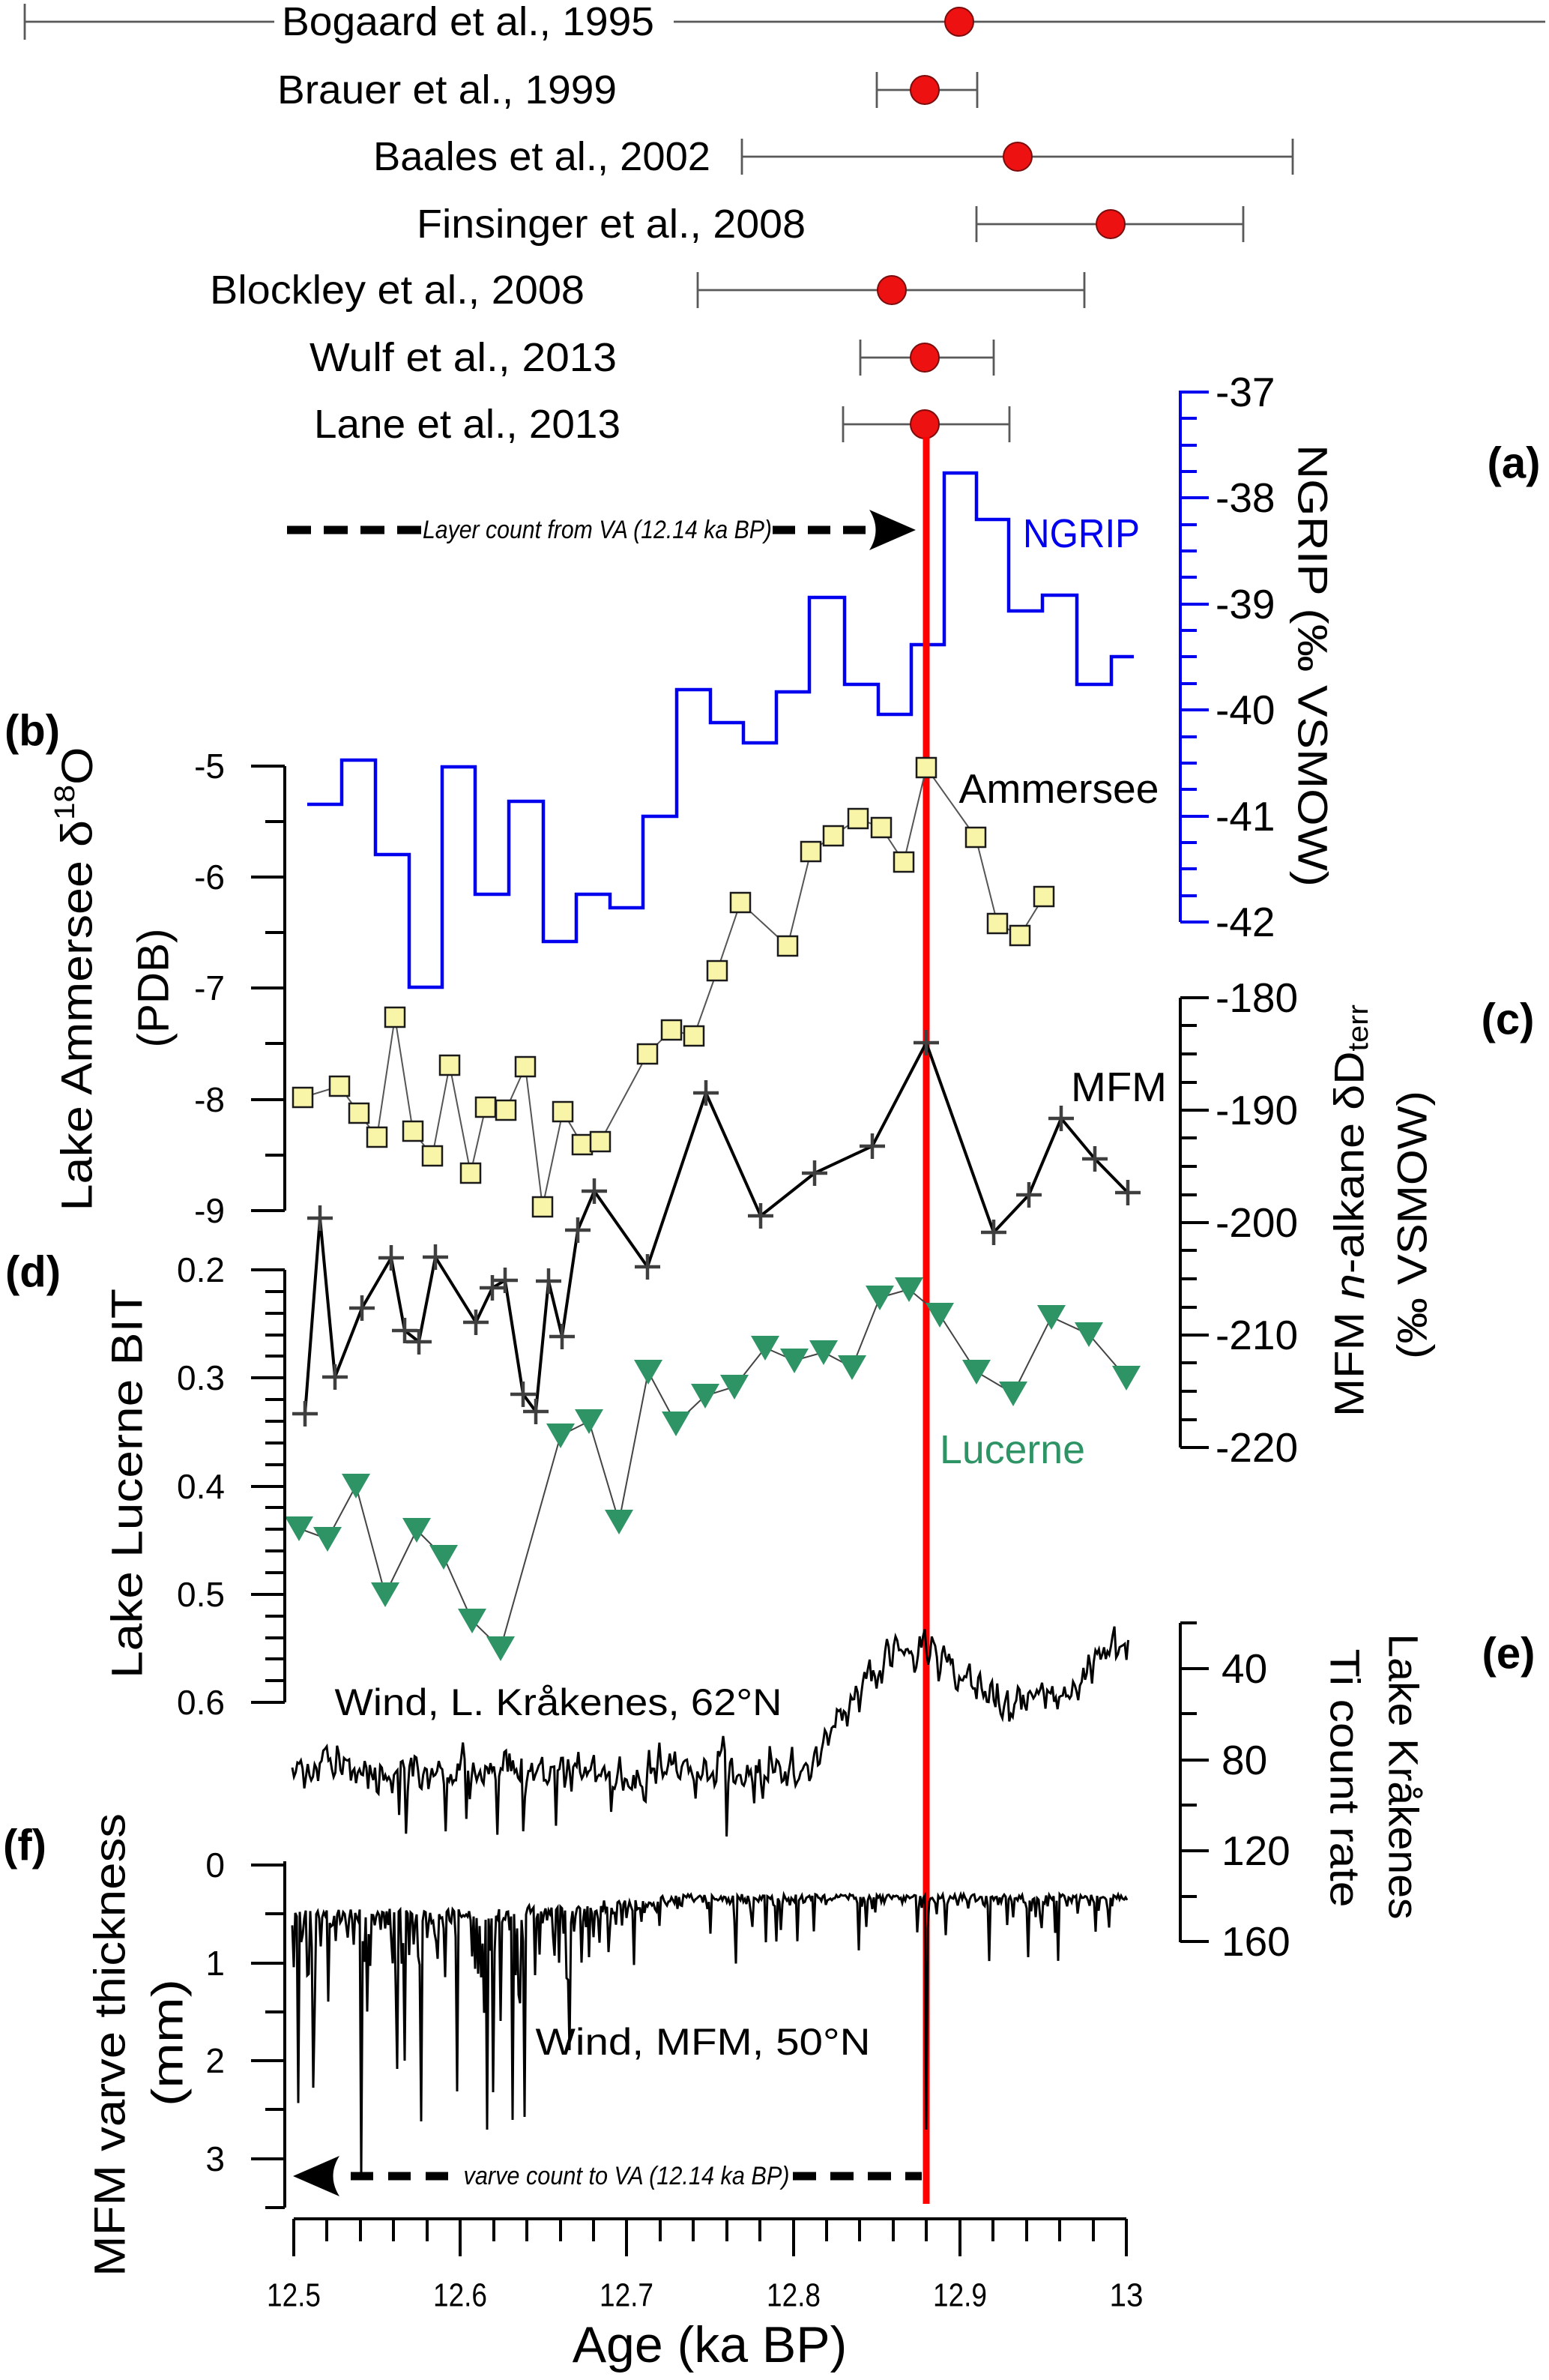 The width and height of the screenshot is (1549, 2380). What do you see at coordinates (1514, 463) in the screenshot?
I see `svg-text: (a)` at bounding box center [1514, 463].